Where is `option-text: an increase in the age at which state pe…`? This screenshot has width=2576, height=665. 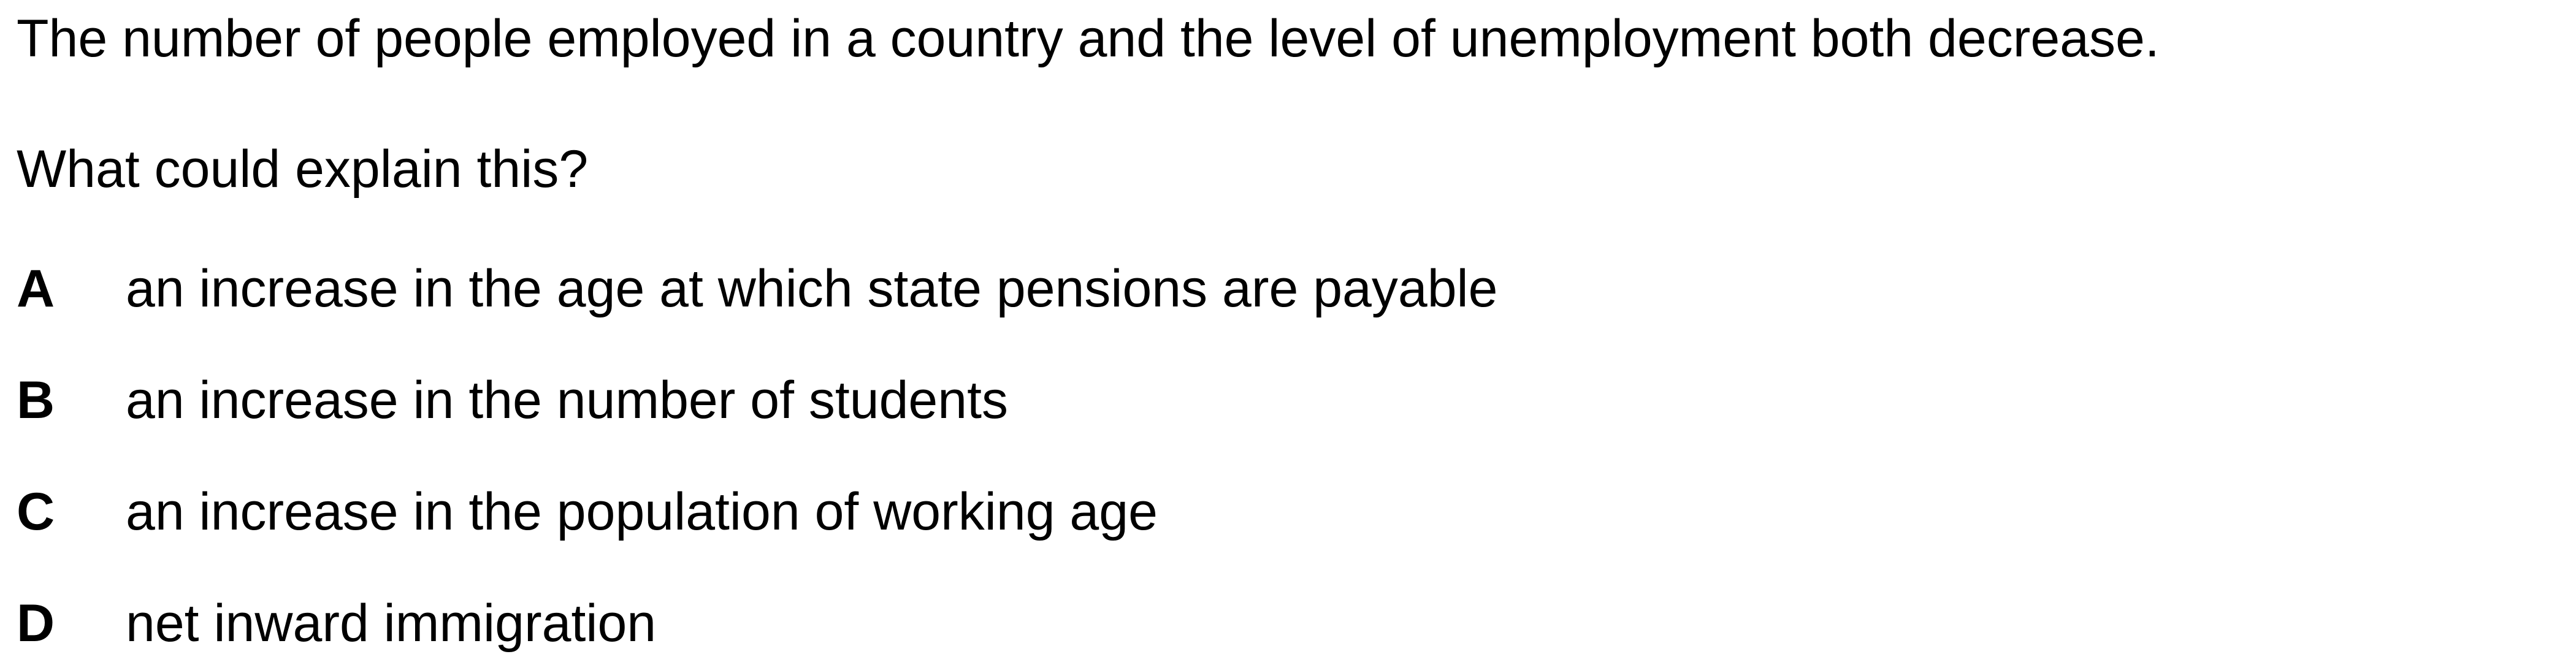 option-text: an increase in the age at which state pe… is located at coordinates (812, 288).